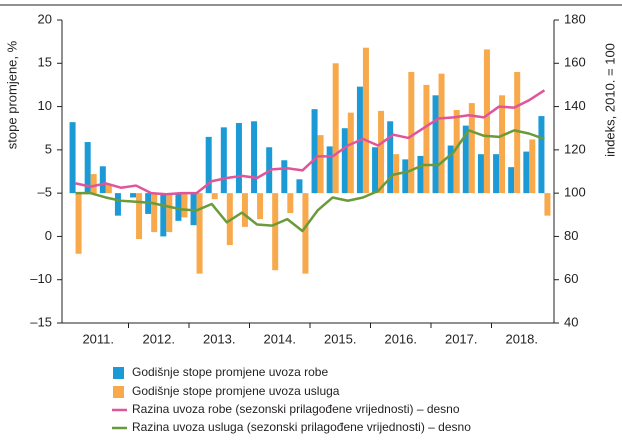 The height and width of the screenshot is (444, 622). Describe the element at coordinates (45, 18) in the screenshot. I see `y-tick-label: 20` at that location.